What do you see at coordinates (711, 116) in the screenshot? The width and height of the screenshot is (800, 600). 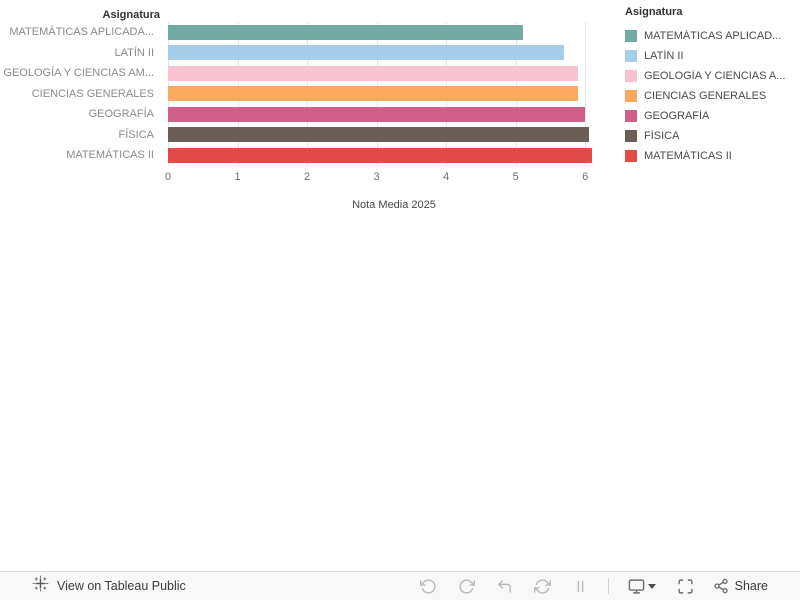 I see `legend-item: GEOGRAFÍA` at bounding box center [711, 116].